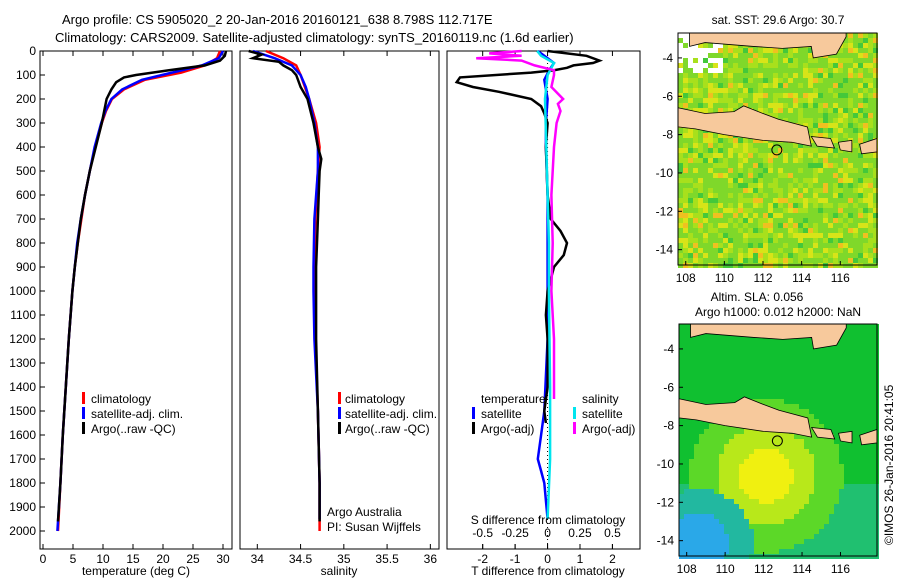  I want to click on y-tick-label: 1400, so click(22, 387).